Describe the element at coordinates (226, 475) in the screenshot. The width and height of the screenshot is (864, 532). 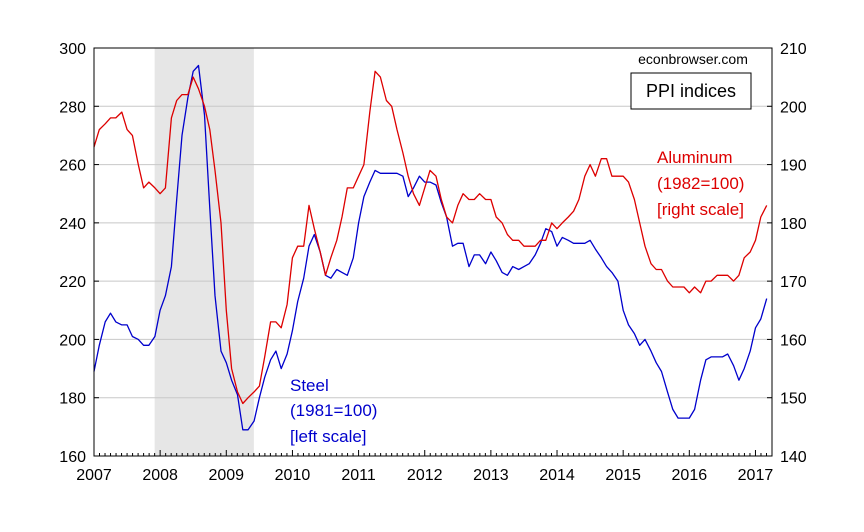
I see `x-tick-label: 2009` at that location.